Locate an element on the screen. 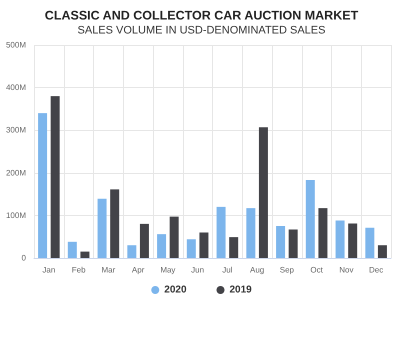 This screenshot has width=403, height=338. x-tick-label: Mar is located at coordinates (108, 270).